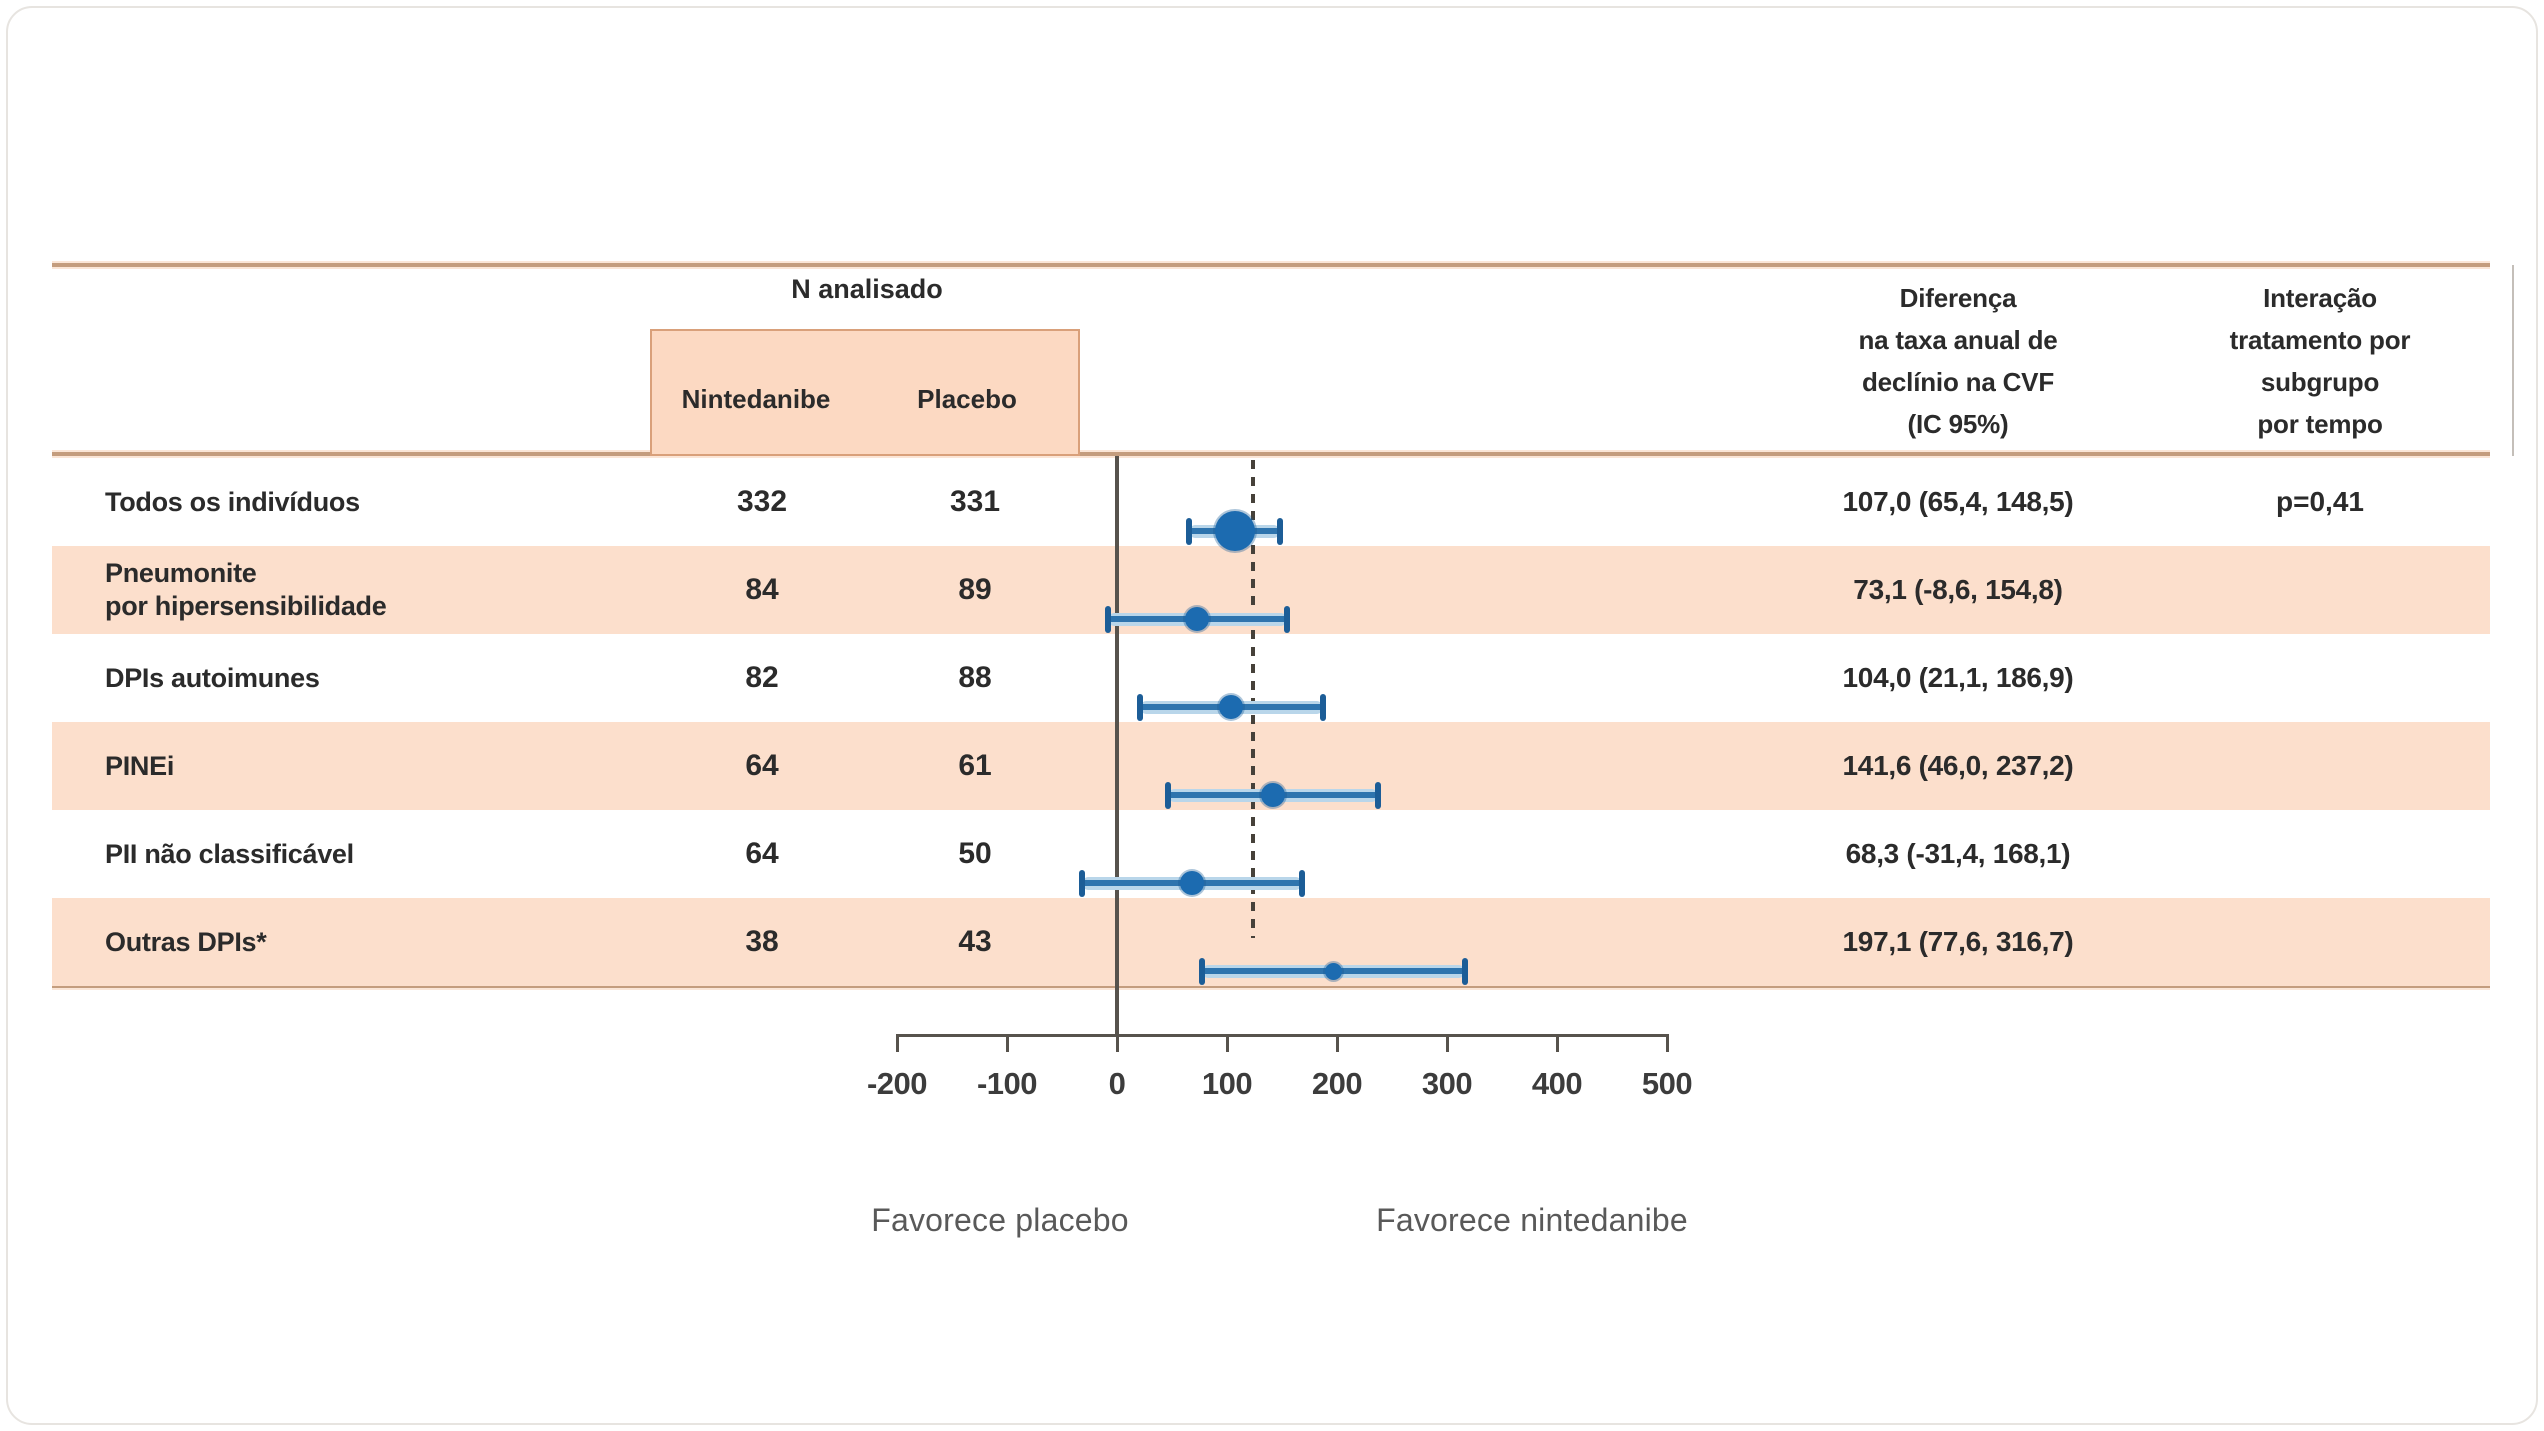 The height and width of the screenshot is (1431, 2544). I want to click on arm-header-nintedanib: Nintedanibe, so click(756, 399).